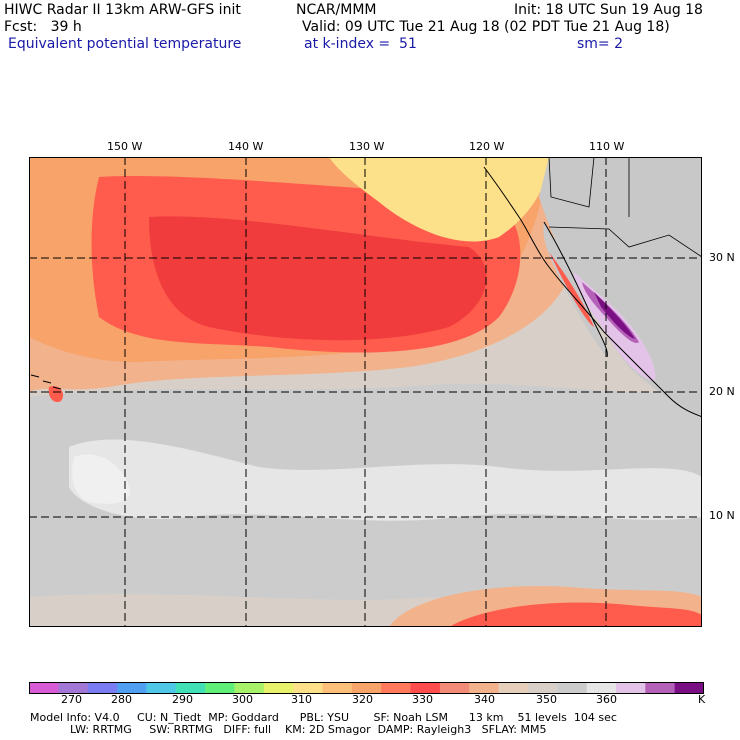 This screenshot has width=740, height=740. What do you see at coordinates (439, 199) in the screenshot?
I see `northern-yellow` at bounding box center [439, 199].